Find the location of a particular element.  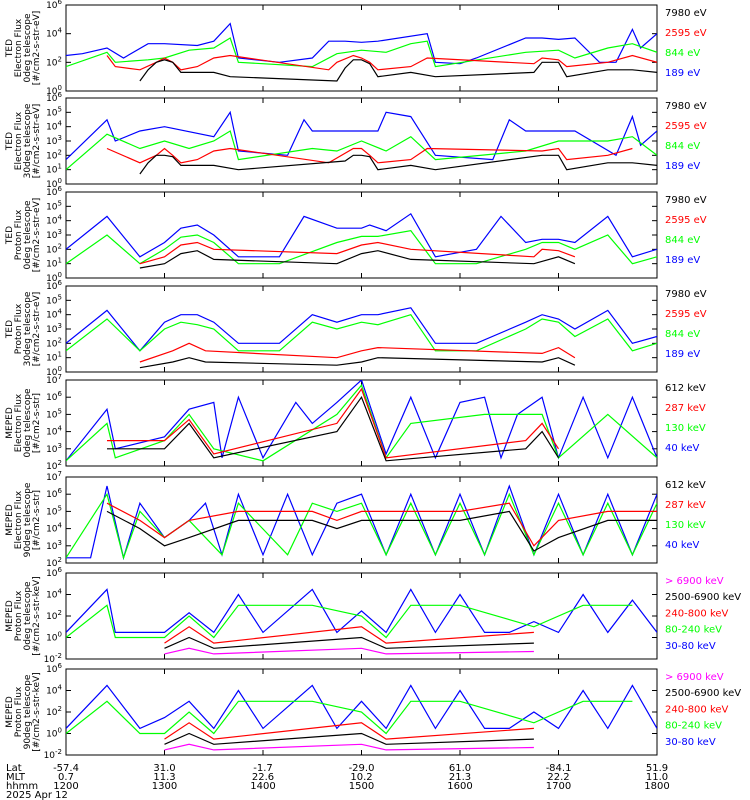

legend-entry: 287 keV is located at coordinates (685, 408).